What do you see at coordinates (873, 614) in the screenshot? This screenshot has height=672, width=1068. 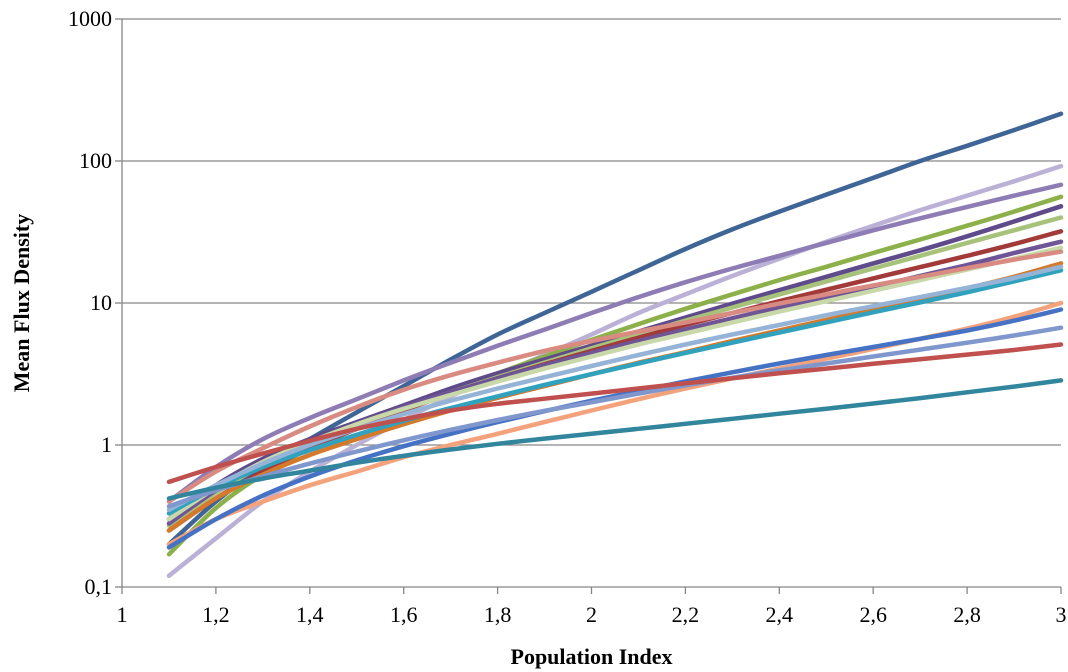 I see `x-tick-label: 2,6` at bounding box center [873, 614].